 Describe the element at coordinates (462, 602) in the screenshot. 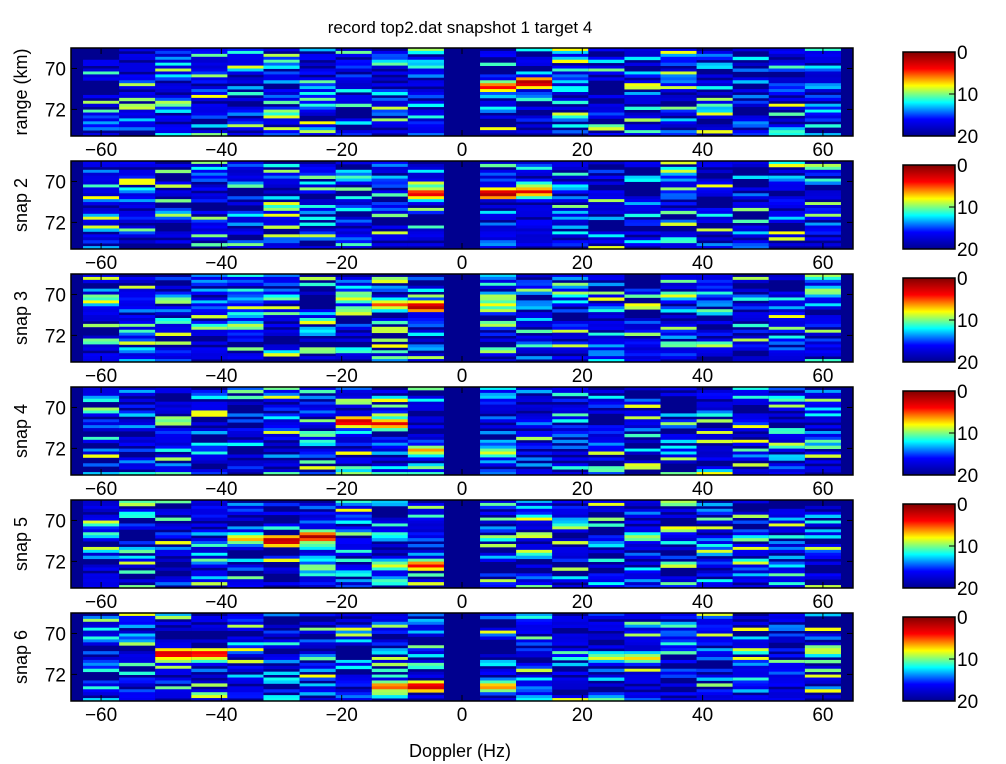

I see `x-tick-label: 0` at that location.